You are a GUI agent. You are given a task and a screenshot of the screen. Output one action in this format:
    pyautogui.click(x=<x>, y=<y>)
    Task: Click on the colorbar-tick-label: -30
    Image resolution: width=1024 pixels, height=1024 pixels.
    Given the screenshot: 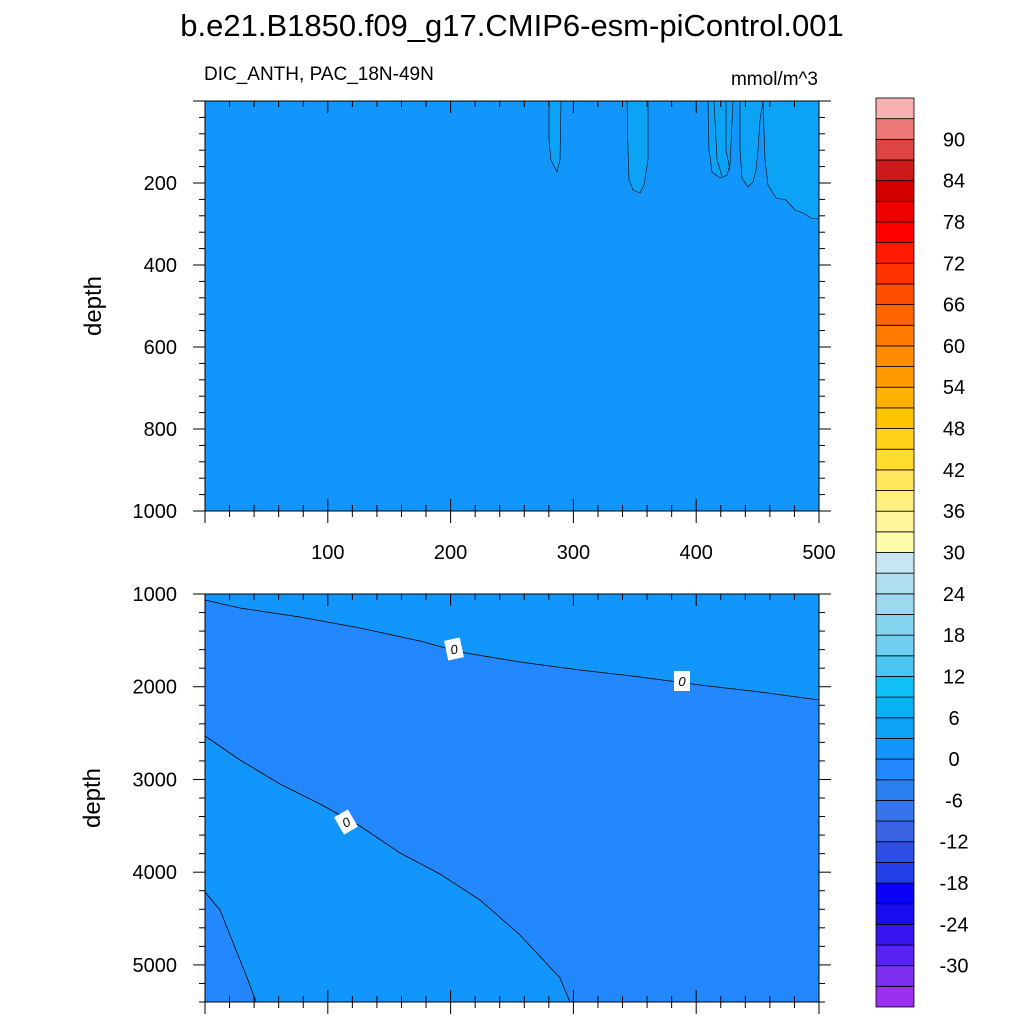 What is the action you would take?
    pyautogui.click(x=954, y=967)
    